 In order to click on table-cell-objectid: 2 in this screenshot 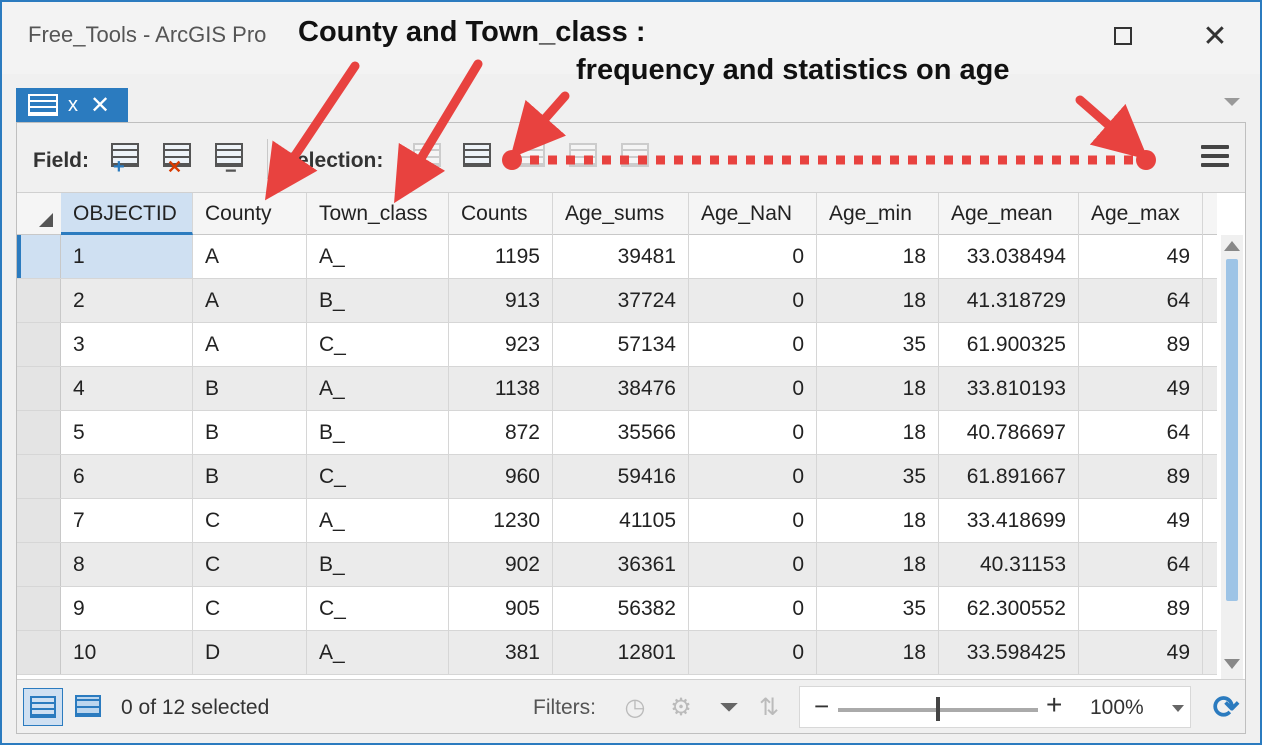, I will do `click(127, 300)`.